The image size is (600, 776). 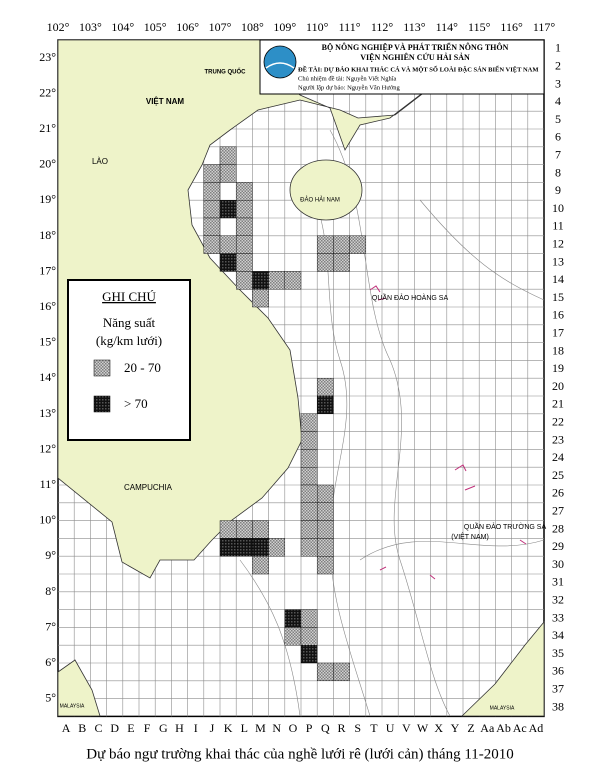 What do you see at coordinates (129, 296) in the screenshot?
I see `legend-title: GHI CHÚ` at bounding box center [129, 296].